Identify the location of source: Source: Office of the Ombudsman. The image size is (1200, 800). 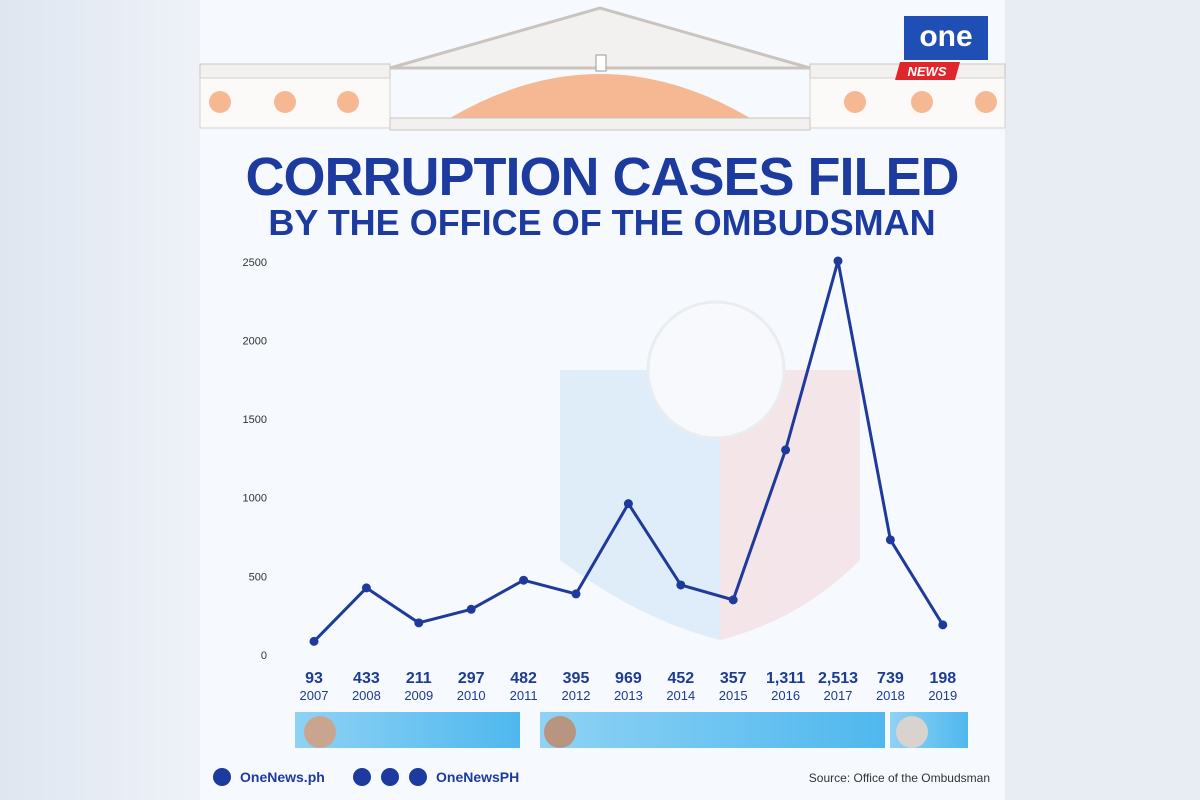
(899, 778).